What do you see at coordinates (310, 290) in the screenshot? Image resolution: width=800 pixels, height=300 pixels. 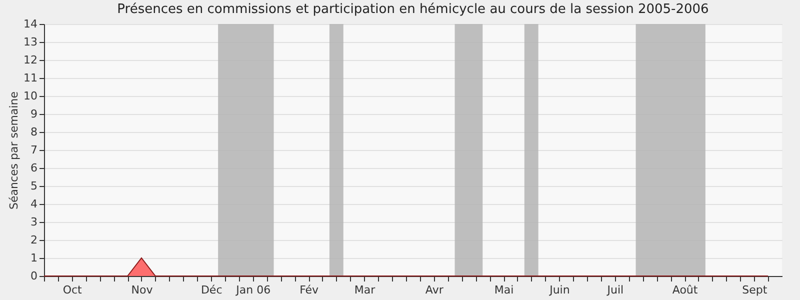 I see `x-tick-label: Fév` at bounding box center [310, 290].